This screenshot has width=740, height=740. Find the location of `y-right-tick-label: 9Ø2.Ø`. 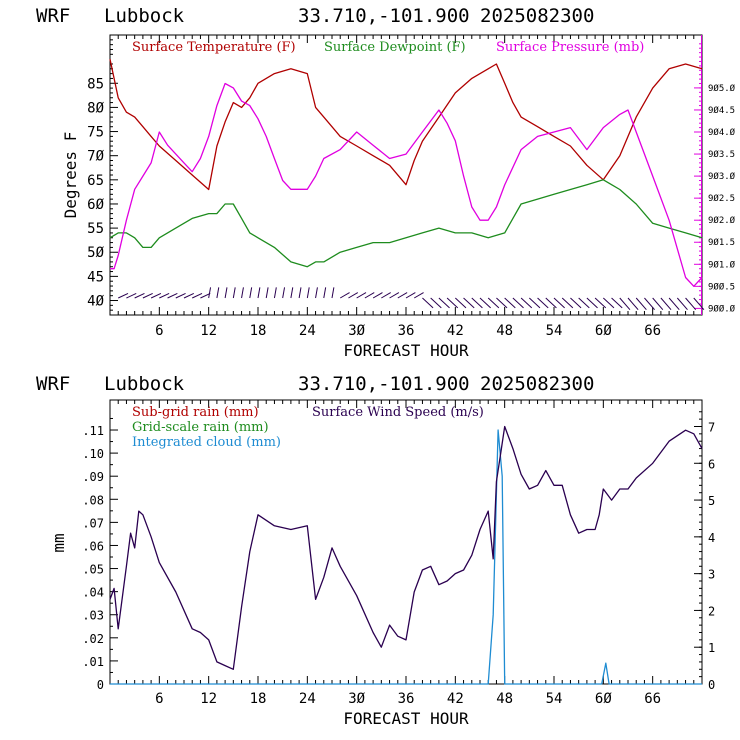

y-right-tick-label: 9Ø2.Ø is located at coordinates (722, 220).